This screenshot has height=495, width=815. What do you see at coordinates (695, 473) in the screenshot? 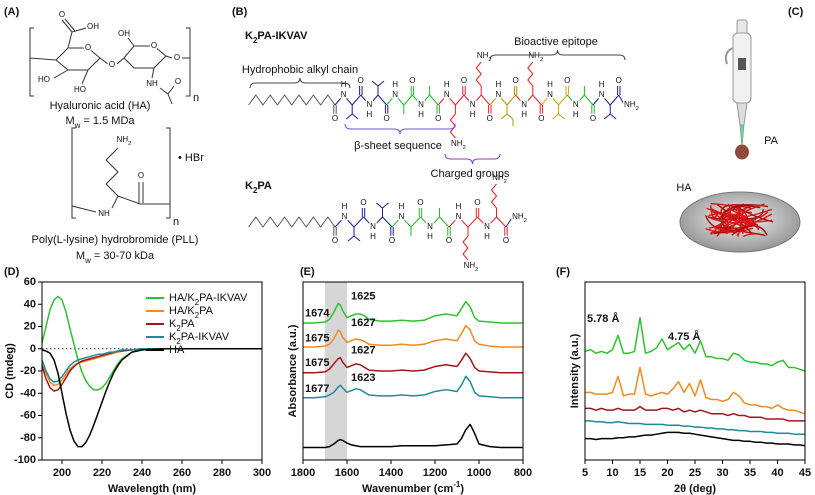
I see `x-tick-label: 25` at bounding box center [695, 473].